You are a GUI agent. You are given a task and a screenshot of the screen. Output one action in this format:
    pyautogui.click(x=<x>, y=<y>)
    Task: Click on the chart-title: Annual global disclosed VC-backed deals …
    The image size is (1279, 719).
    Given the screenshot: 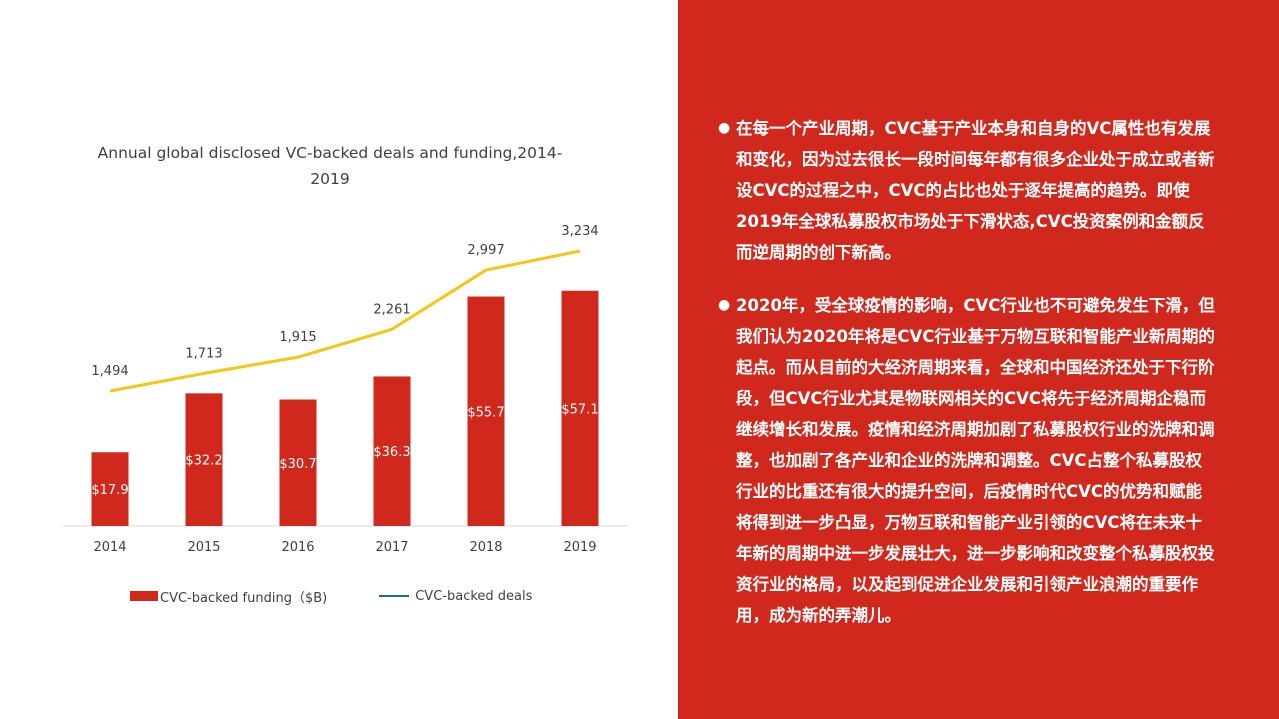 What is the action you would take?
    pyautogui.click(x=330, y=166)
    